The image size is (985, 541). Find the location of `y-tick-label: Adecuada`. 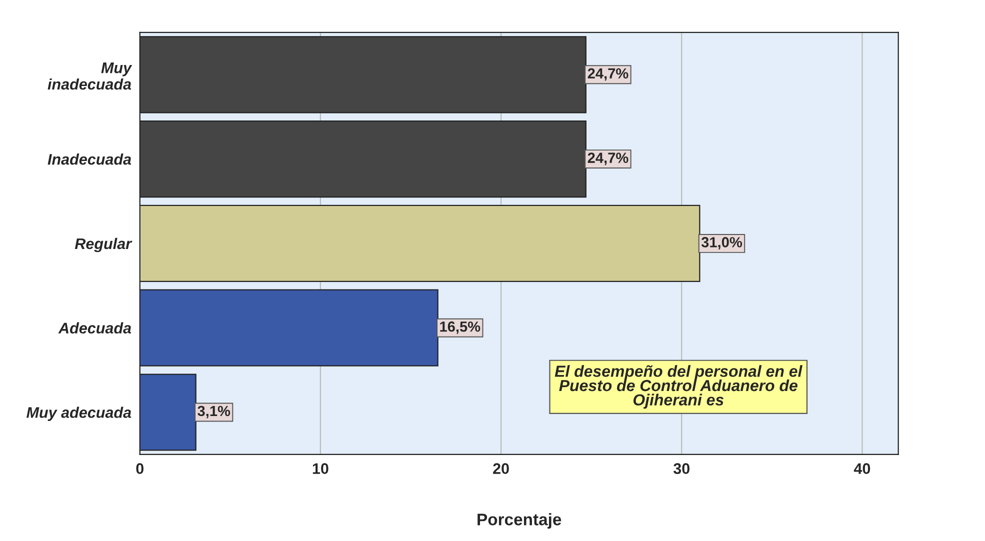

y-tick-label: Adecuada is located at coordinates (95, 328).